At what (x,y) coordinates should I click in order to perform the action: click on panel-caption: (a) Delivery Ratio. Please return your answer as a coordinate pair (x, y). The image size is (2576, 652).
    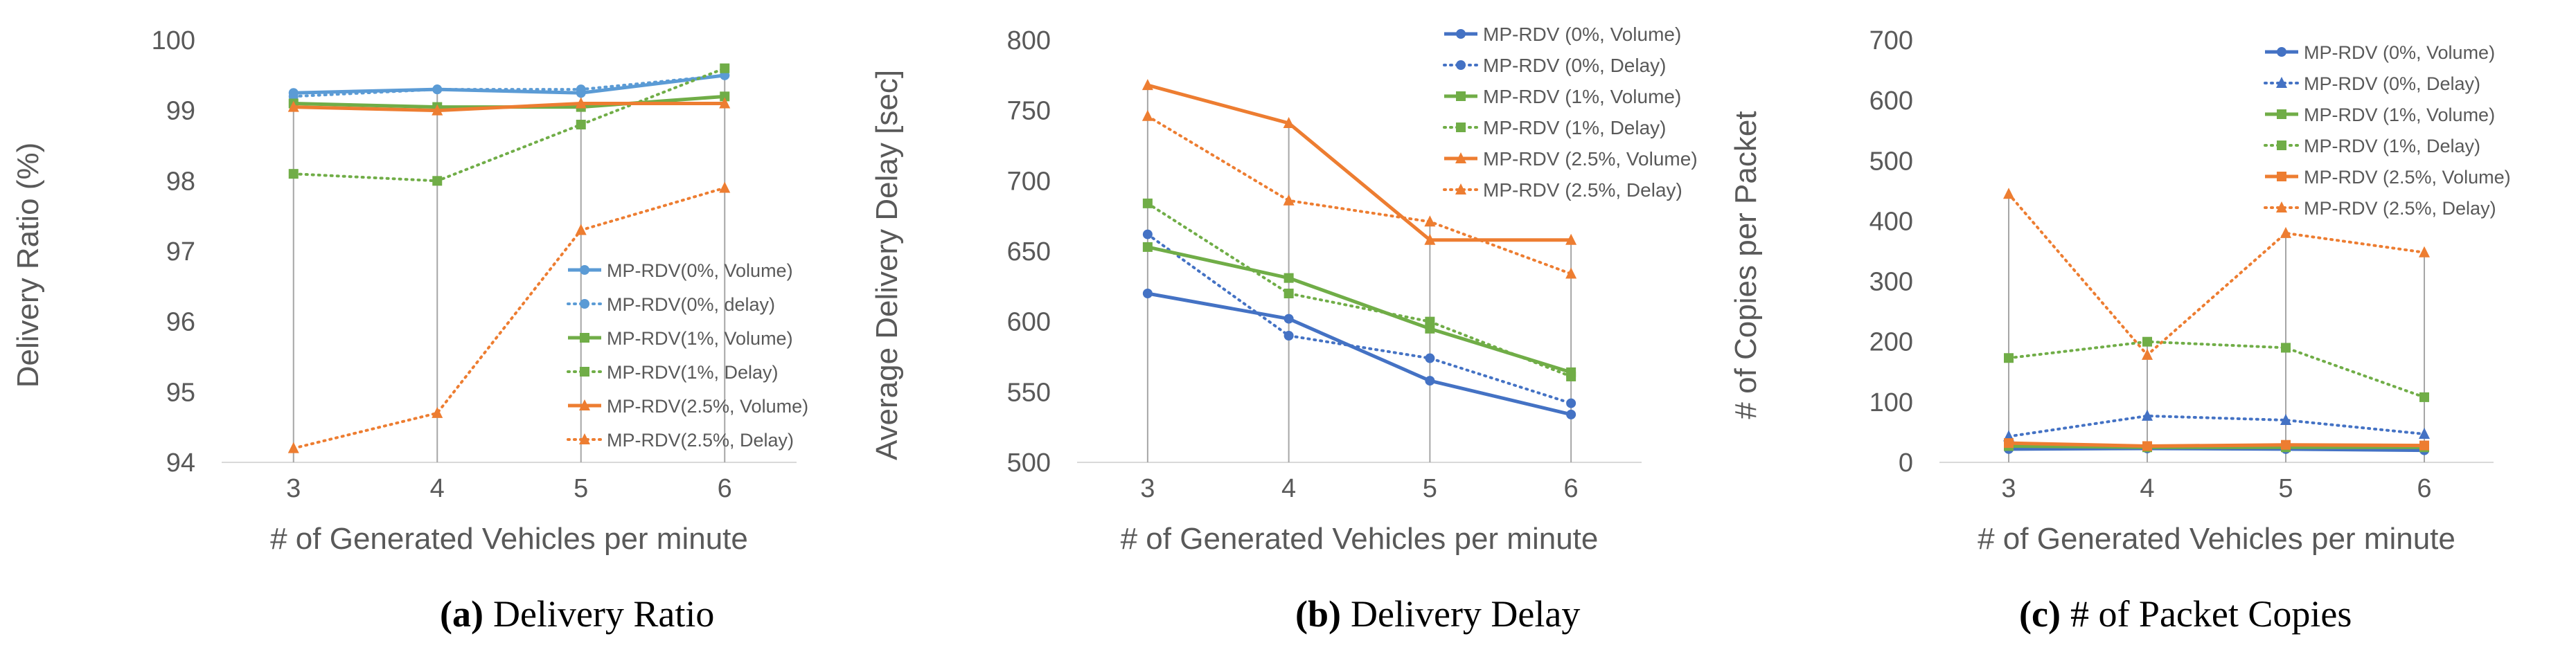
    Looking at the image, I should click on (577, 614).